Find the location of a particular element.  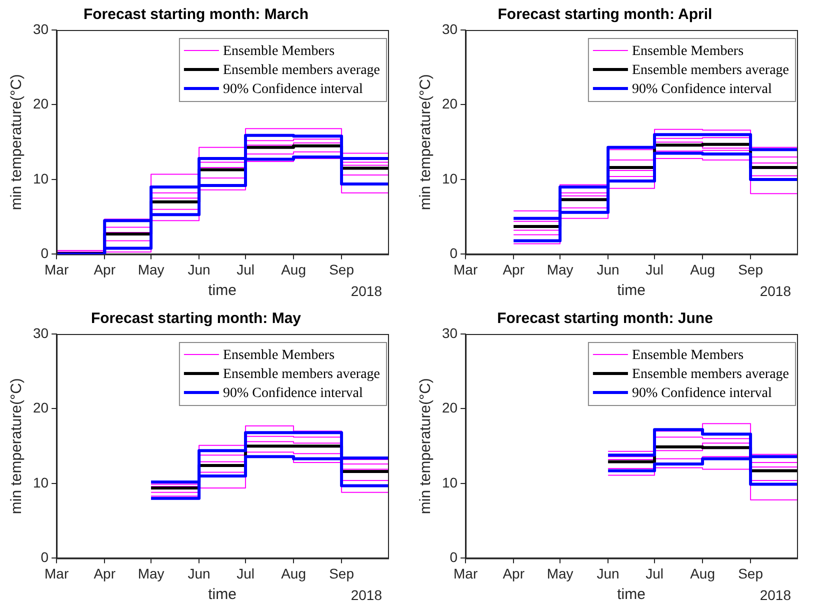

chart-title: Forecast starting month: May is located at coordinates (196, 319).